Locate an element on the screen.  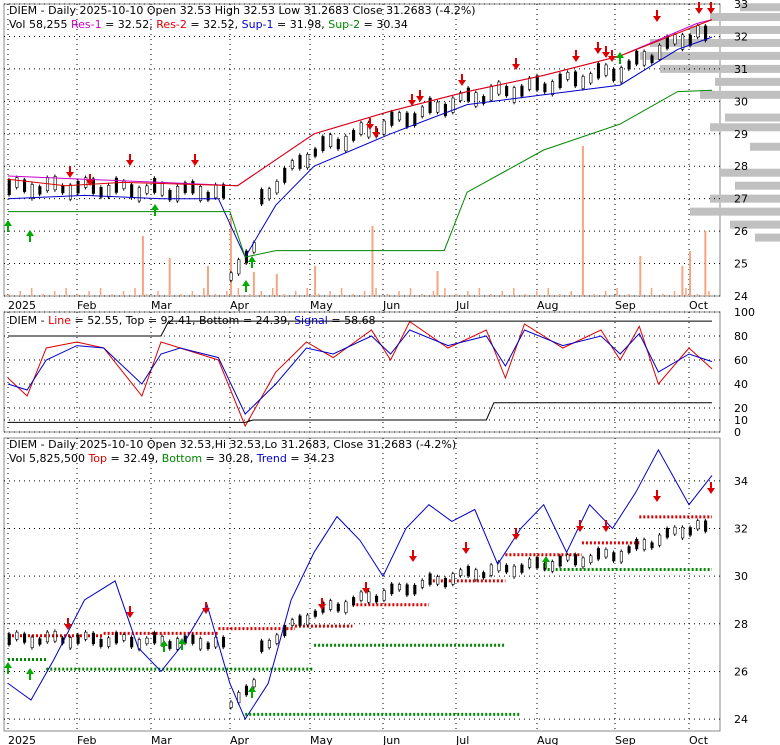
price-bottom-tick-label: Aug is located at coordinates (547, 739).